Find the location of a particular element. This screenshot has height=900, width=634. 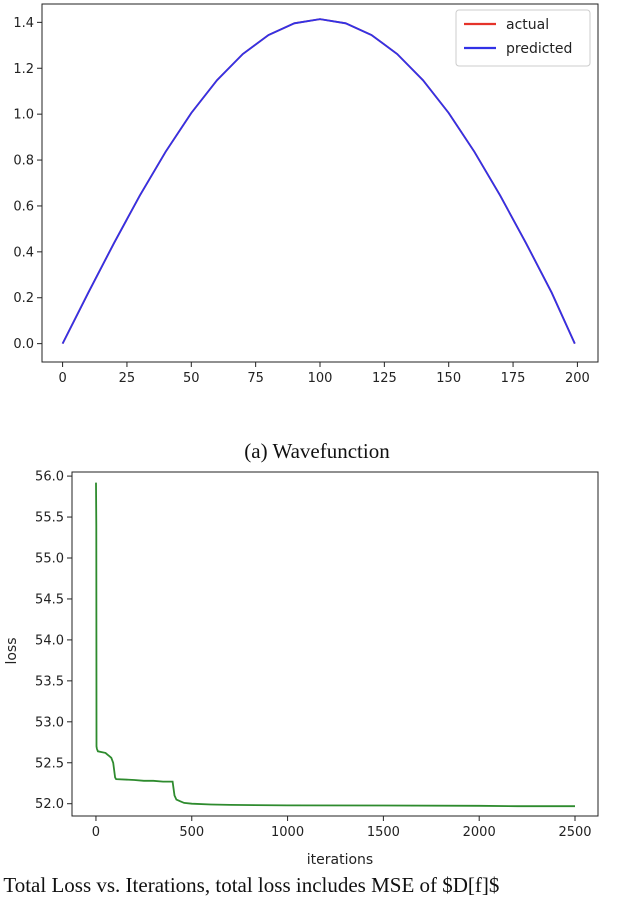

wavefunction-x-tick-label: 25 is located at coordinates (127, 378).